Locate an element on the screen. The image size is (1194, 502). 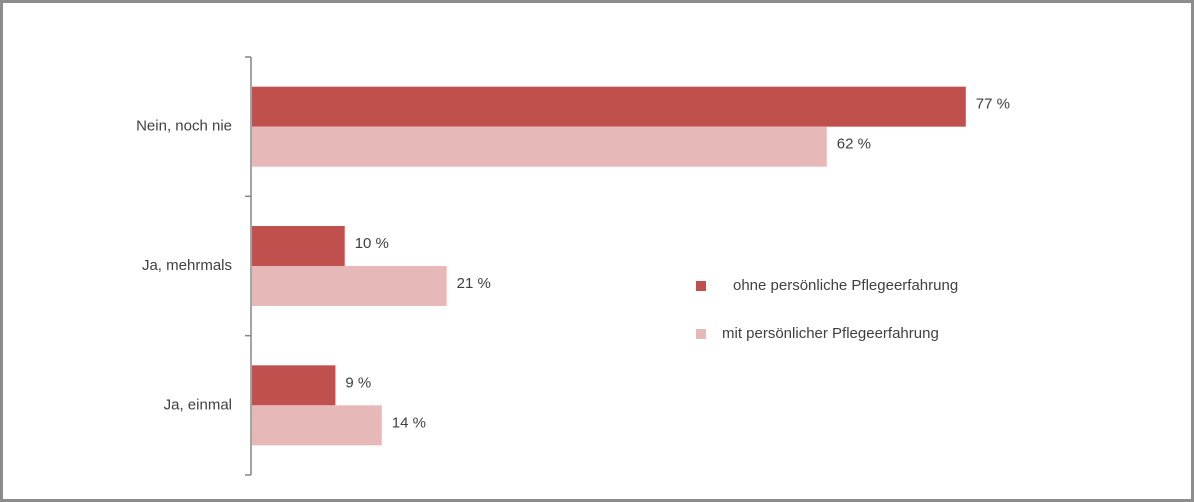
category-label: Nein, noch nie is located at coordinates (184, 126).